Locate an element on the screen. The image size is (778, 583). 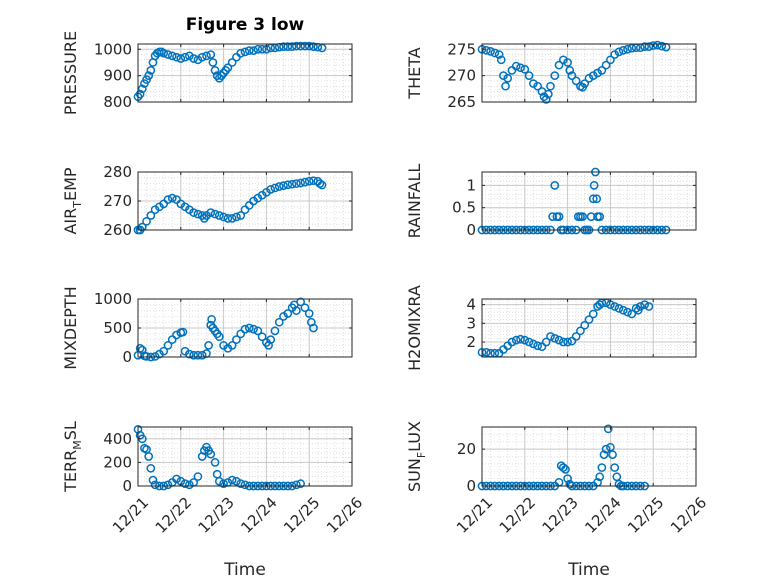
y-tick-label: 0 is located at coordinates (471, 486).